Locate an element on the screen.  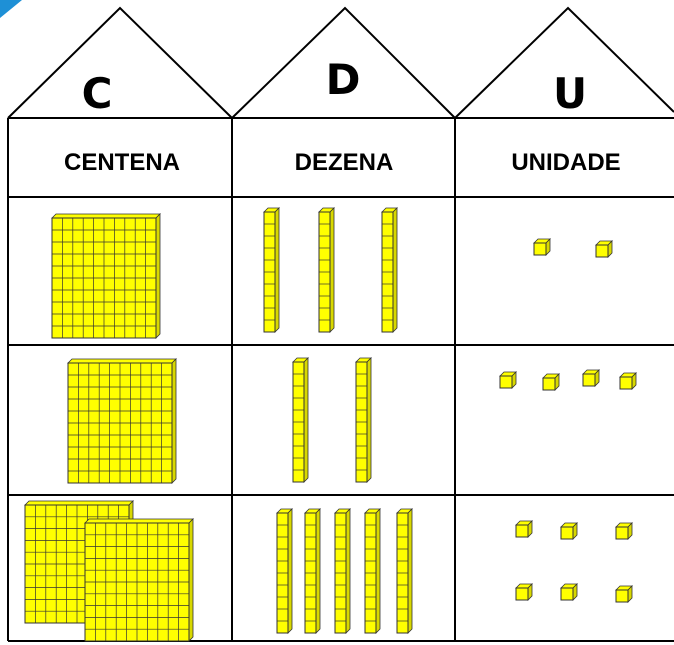
corner-logo is located at coordinates (11, 9).